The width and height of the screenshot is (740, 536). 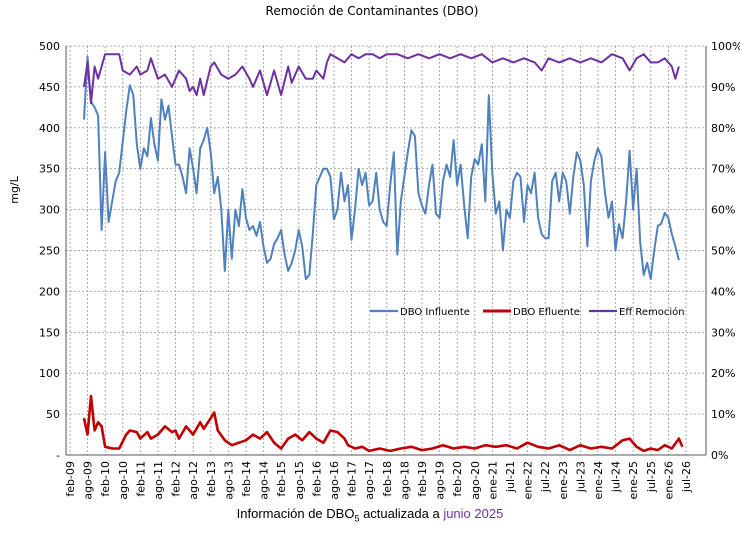 I want to click on legend-label: DBO Influente, so click(x=435, y=312).